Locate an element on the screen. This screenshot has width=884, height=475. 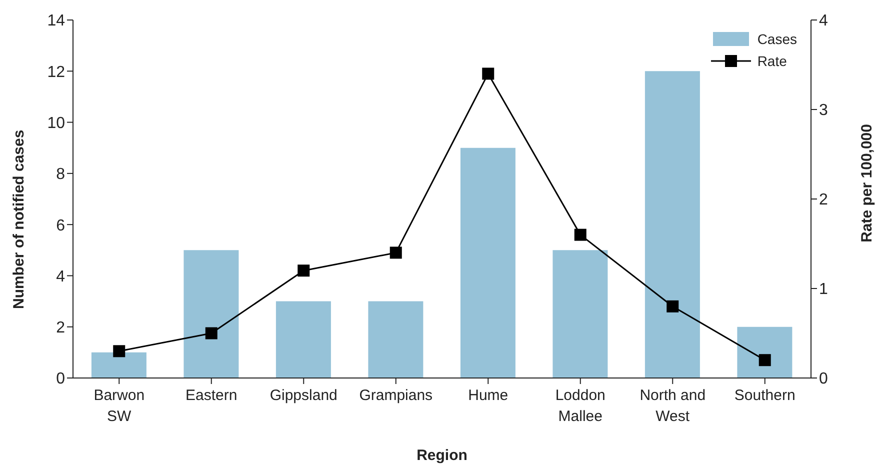
legend-label: Cases is located at coordinates (777, 39).